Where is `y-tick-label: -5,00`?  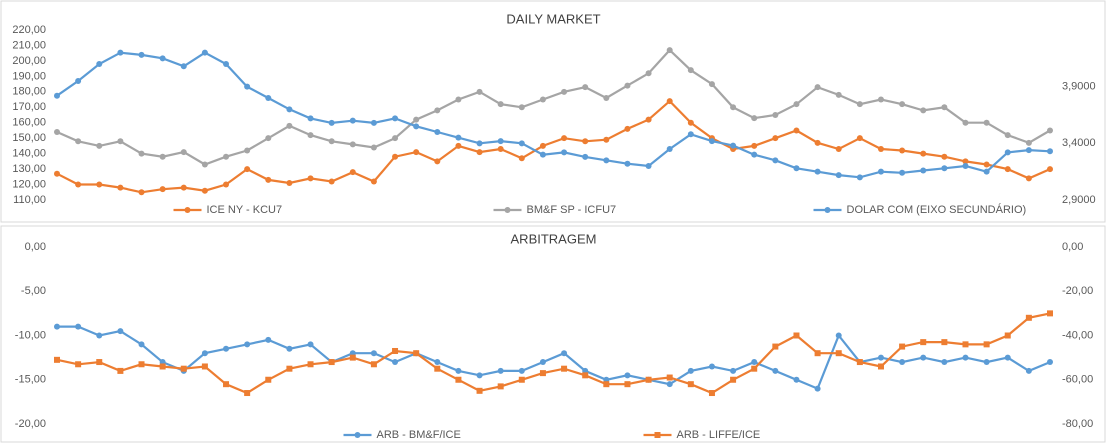 y-tick-label: -5,00 is located at coordinates (33, 291).